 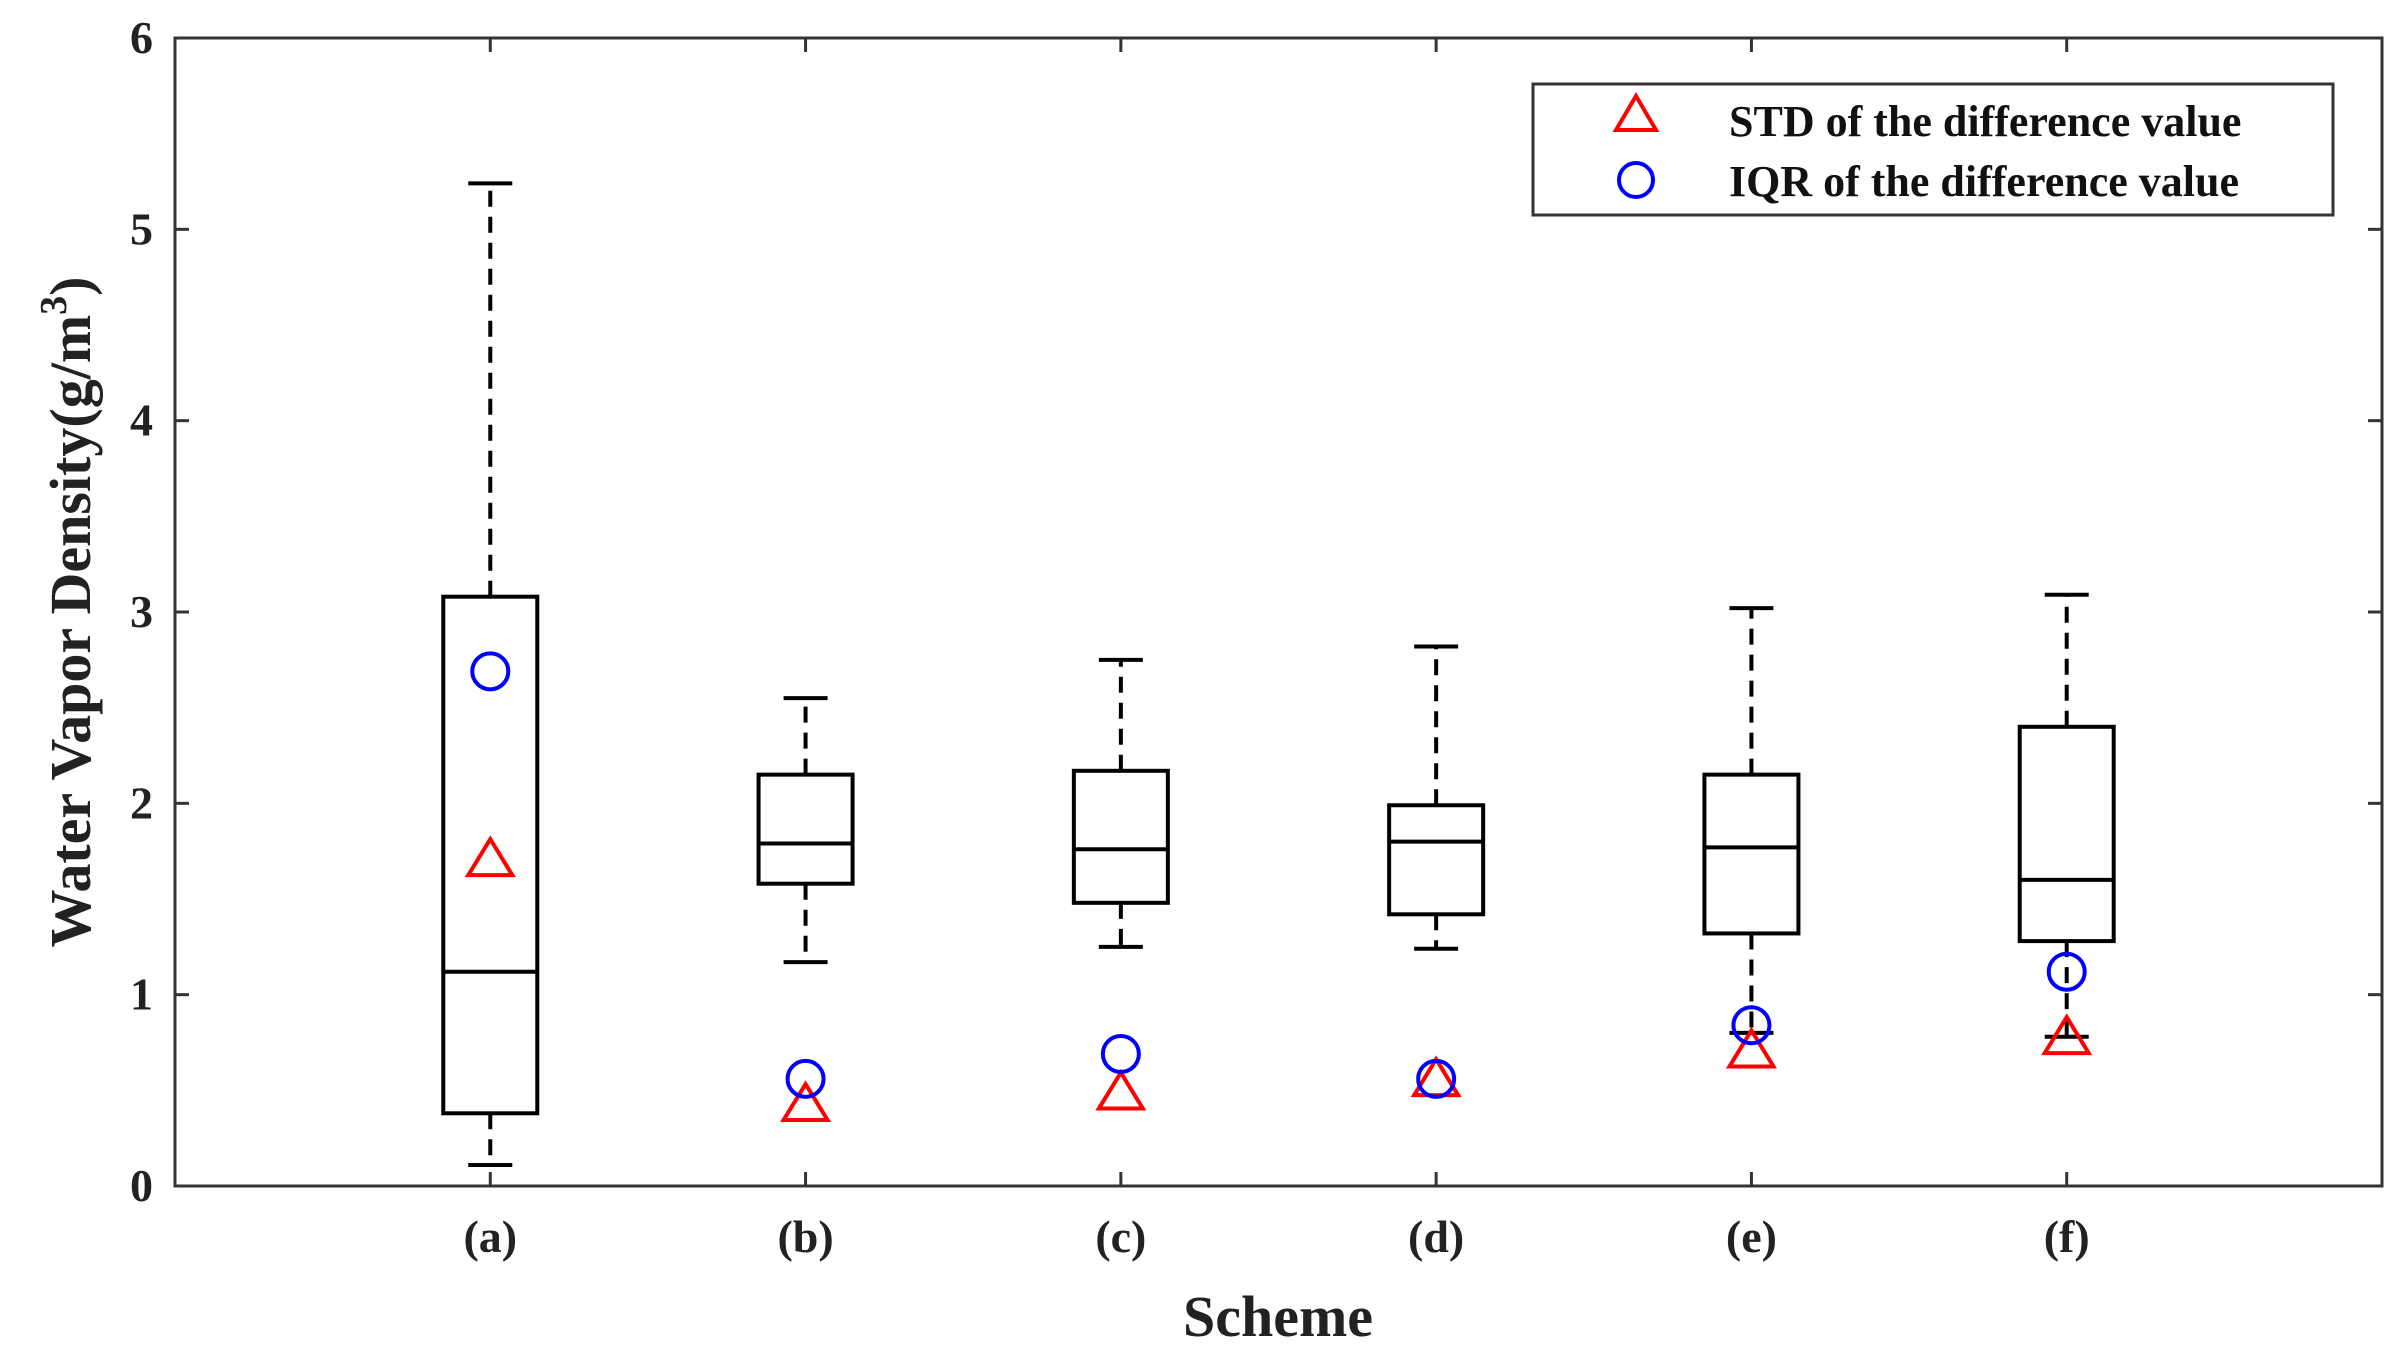 What do you see at coordinates (805, 1236) in the screenshot?
I see `x-tick-label-2: (b)` at bounding box center [805, 1236].